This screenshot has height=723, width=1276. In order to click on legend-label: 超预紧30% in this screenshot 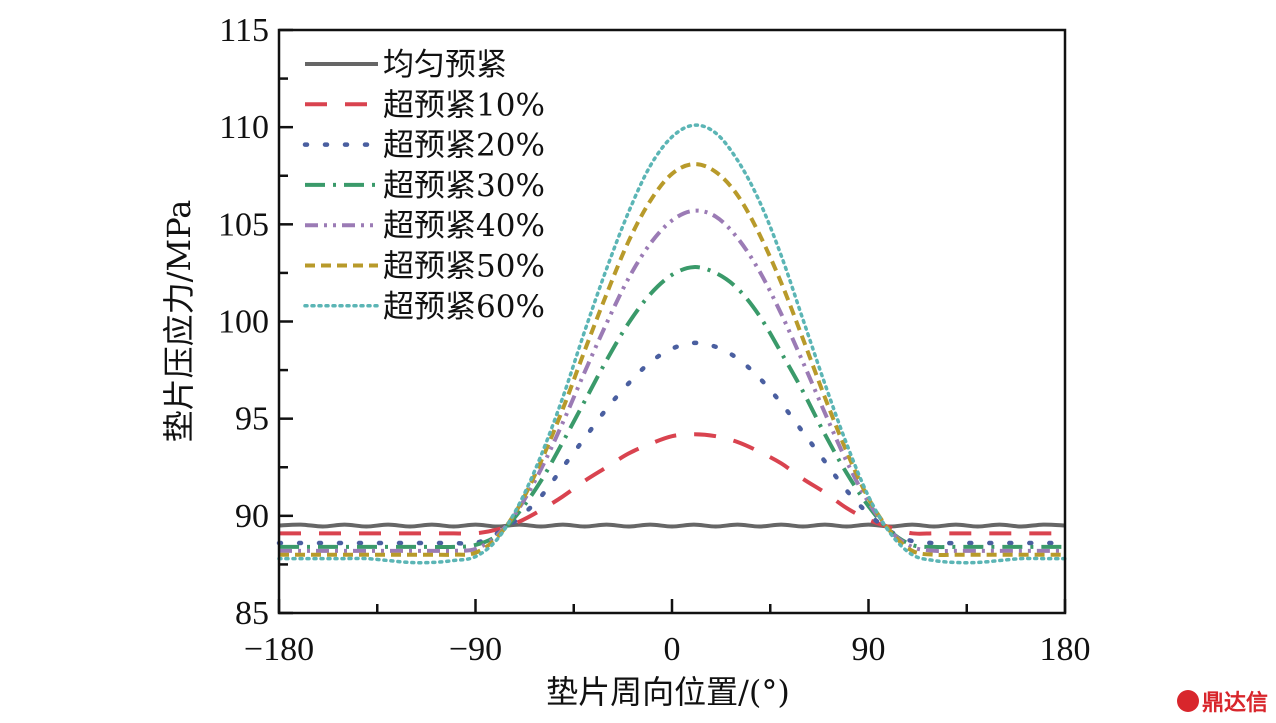, I will do `click(464, 186)`.